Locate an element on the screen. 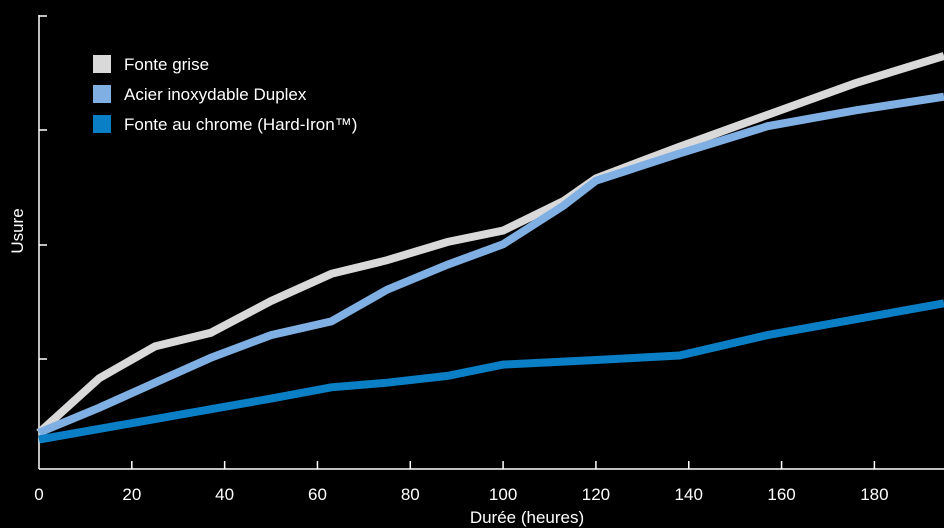 The image size is (944, 528). y-axis-ticks is located at coordinates (43, 187).